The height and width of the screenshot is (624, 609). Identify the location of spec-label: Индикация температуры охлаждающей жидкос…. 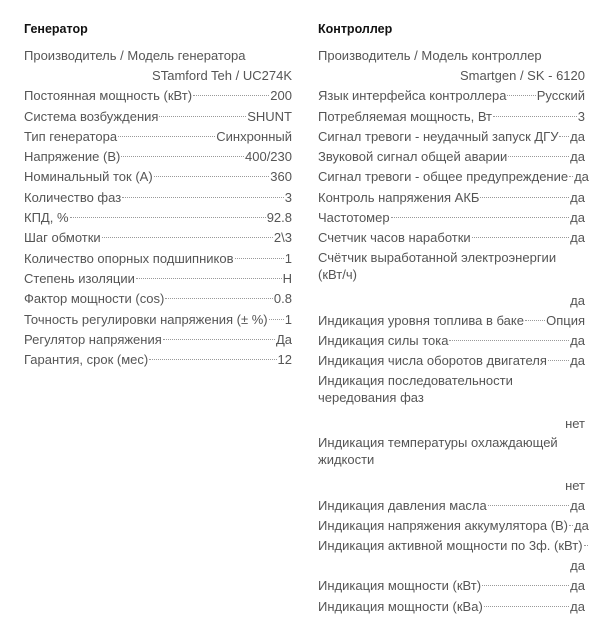
(438, 450).